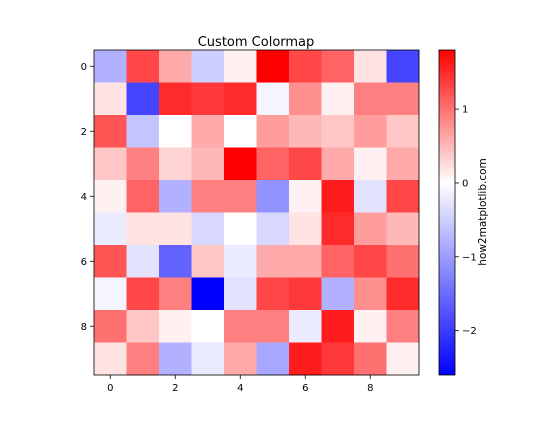 The width and height of the screenshot is (560, 424). What do you see at coordinates (447, 212) in the screenshot?
I see `colorbar` at bounding box center [447, 212].